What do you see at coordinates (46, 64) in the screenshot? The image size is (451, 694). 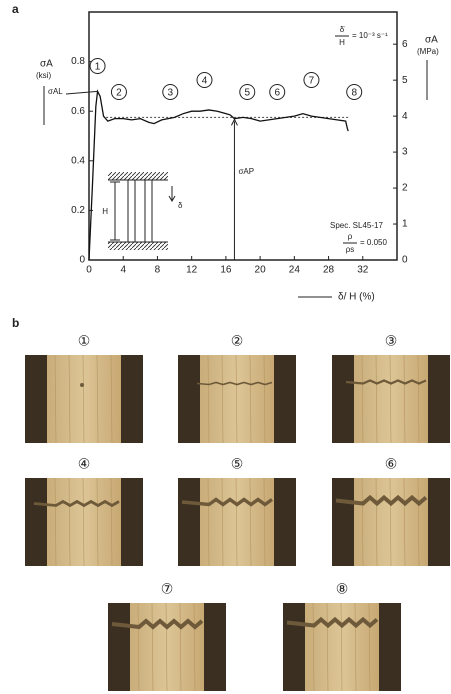 I see `y-axis-label: σA` at bounding box center [46, 64].